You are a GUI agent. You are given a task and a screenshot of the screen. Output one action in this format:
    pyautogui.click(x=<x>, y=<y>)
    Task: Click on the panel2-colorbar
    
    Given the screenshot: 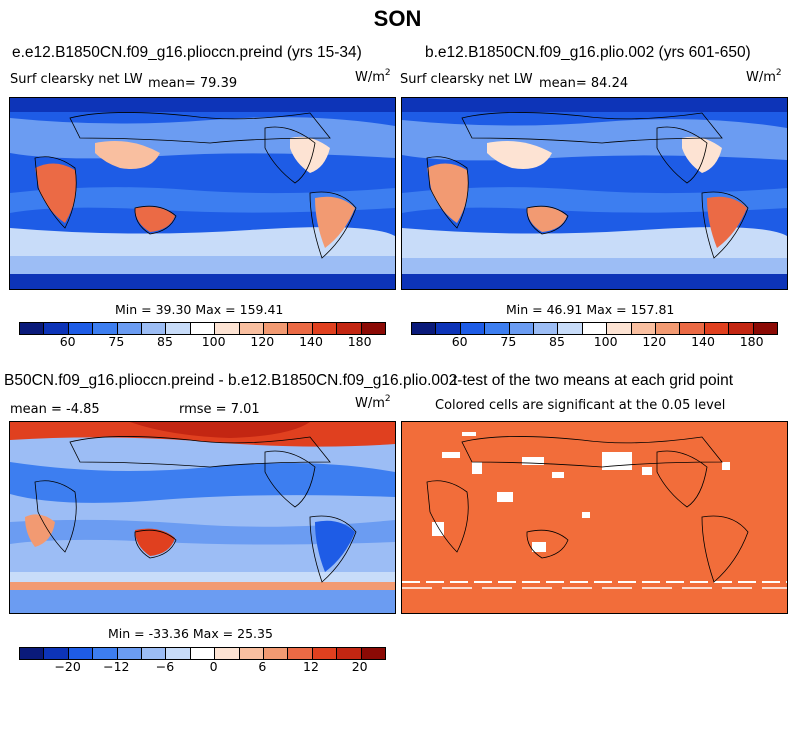 What is the action you would take?
    pyautogui.click(x=594, y=328)
    